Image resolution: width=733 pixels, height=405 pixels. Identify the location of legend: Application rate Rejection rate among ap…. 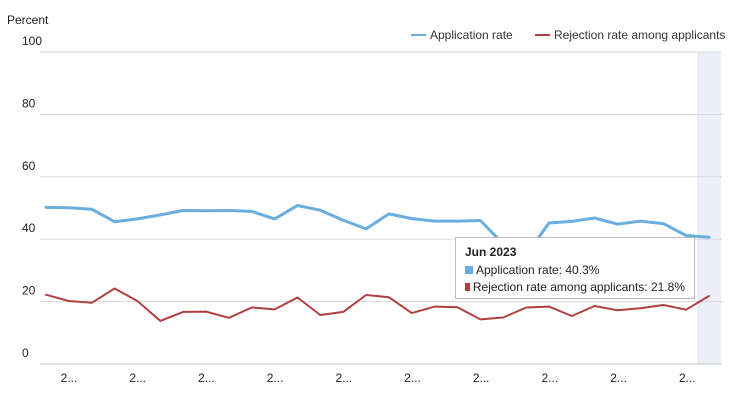
(568, 35).